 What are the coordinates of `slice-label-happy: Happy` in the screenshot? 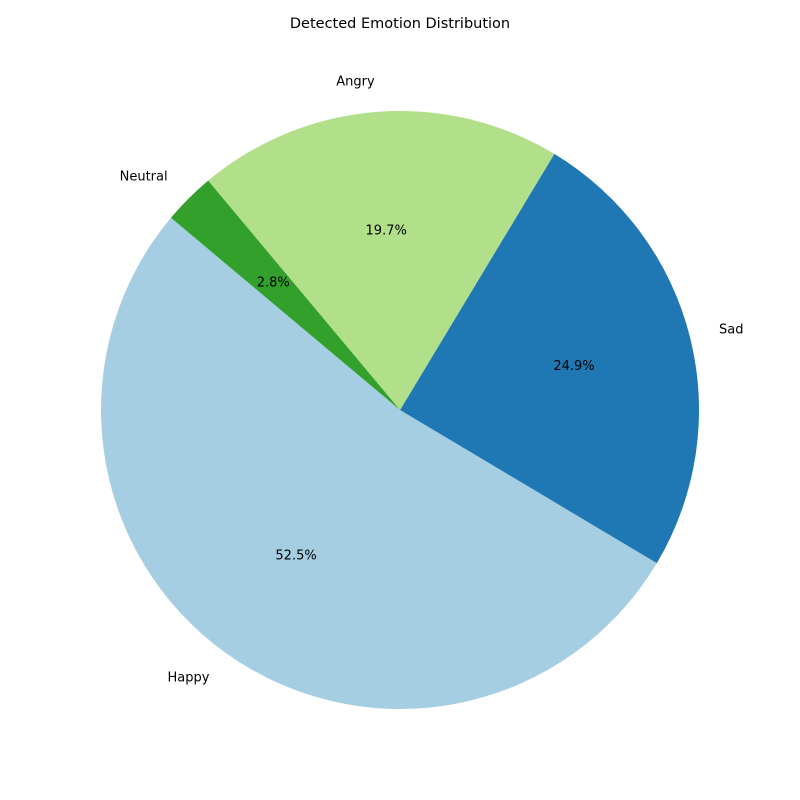 It's located at (188, 678).